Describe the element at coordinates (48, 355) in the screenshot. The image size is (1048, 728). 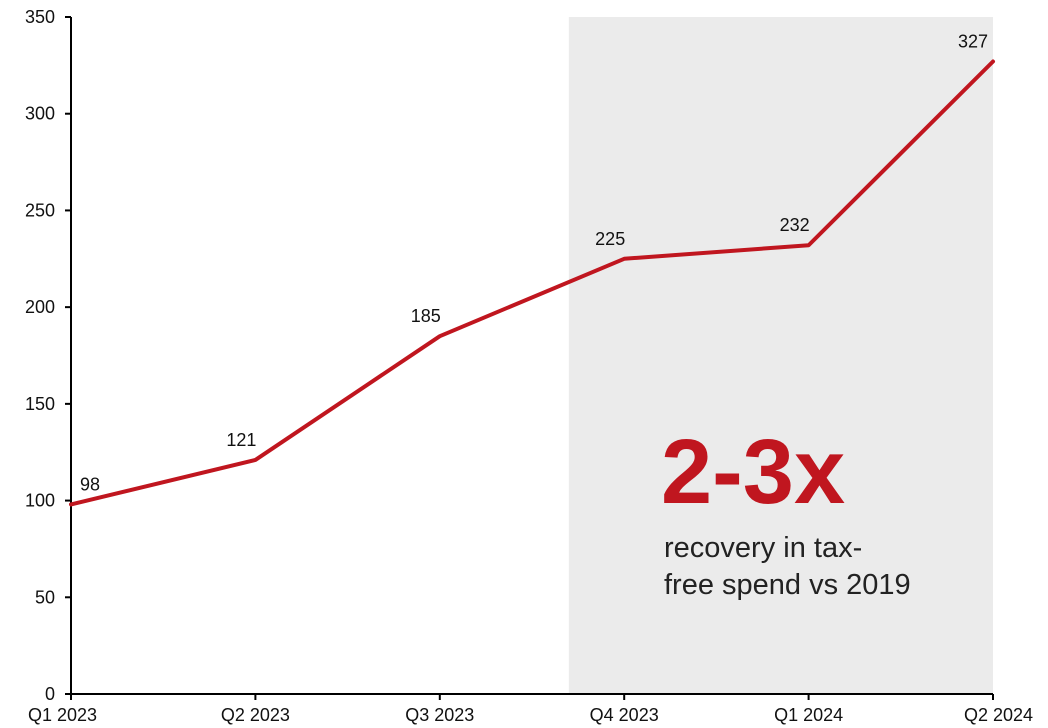
I see `y-axis-ticks: 0 50 100 150 200 250 300 350` at that location.